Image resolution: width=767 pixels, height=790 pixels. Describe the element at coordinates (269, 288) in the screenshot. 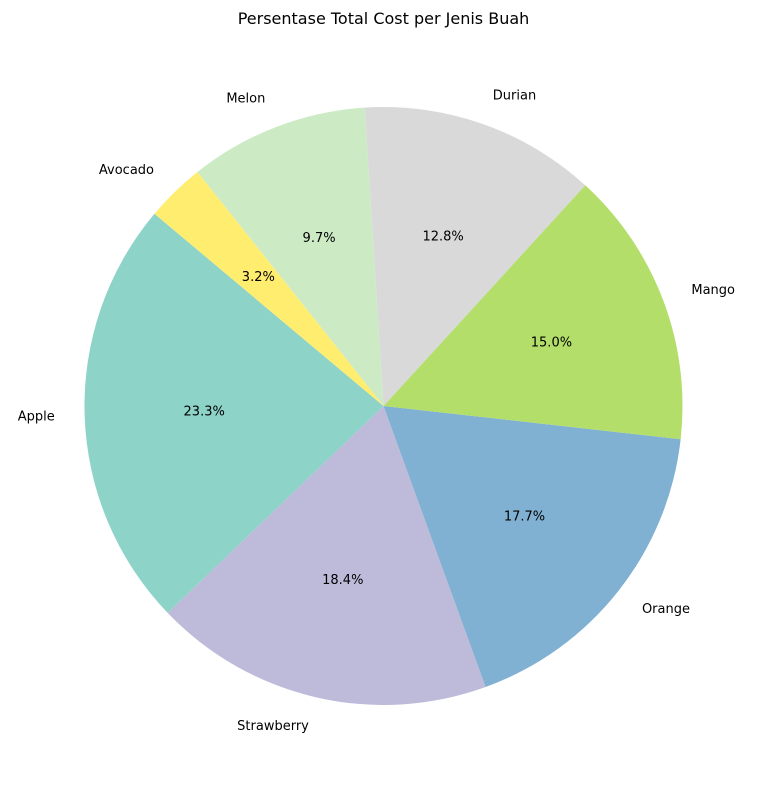

I see `pie-slice-avocado` at that location.